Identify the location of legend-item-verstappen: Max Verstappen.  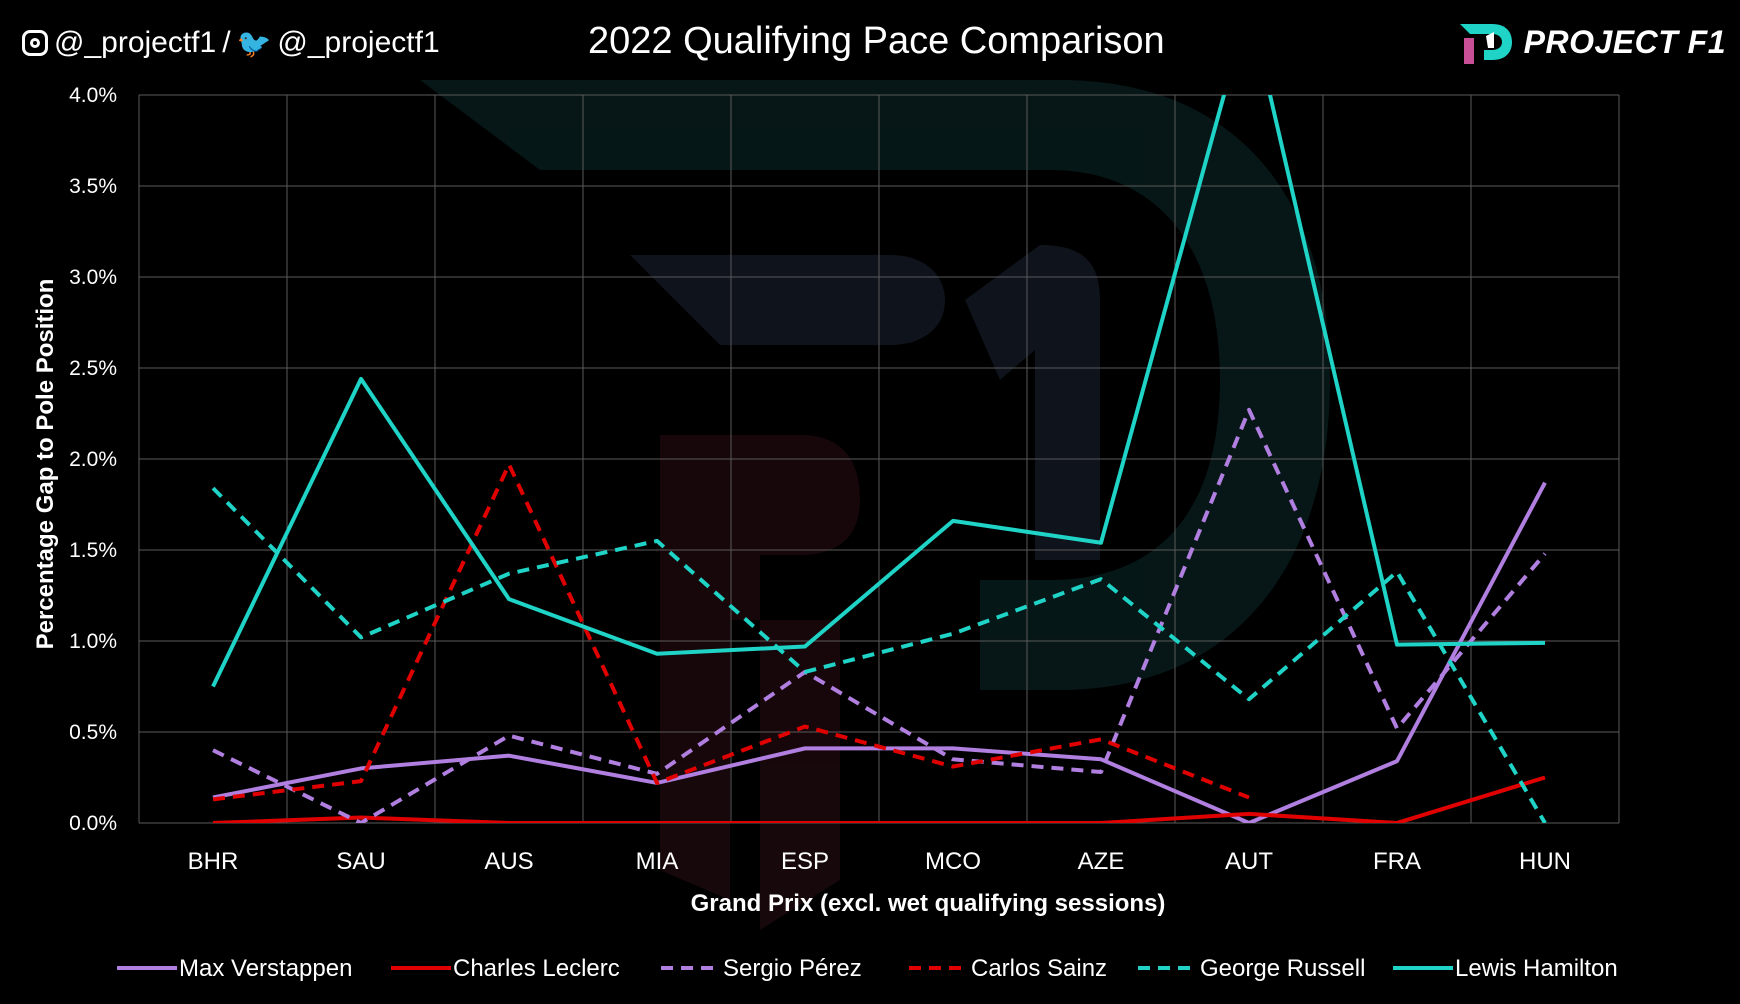
(234, 968).